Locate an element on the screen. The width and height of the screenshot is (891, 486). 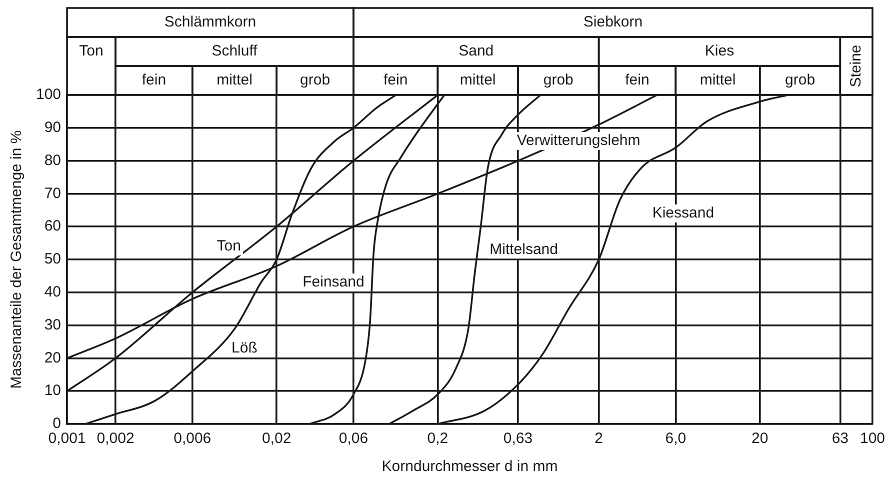
x-axis-title: Korndurchmesser d in mm is located at coordinates (470, 467).